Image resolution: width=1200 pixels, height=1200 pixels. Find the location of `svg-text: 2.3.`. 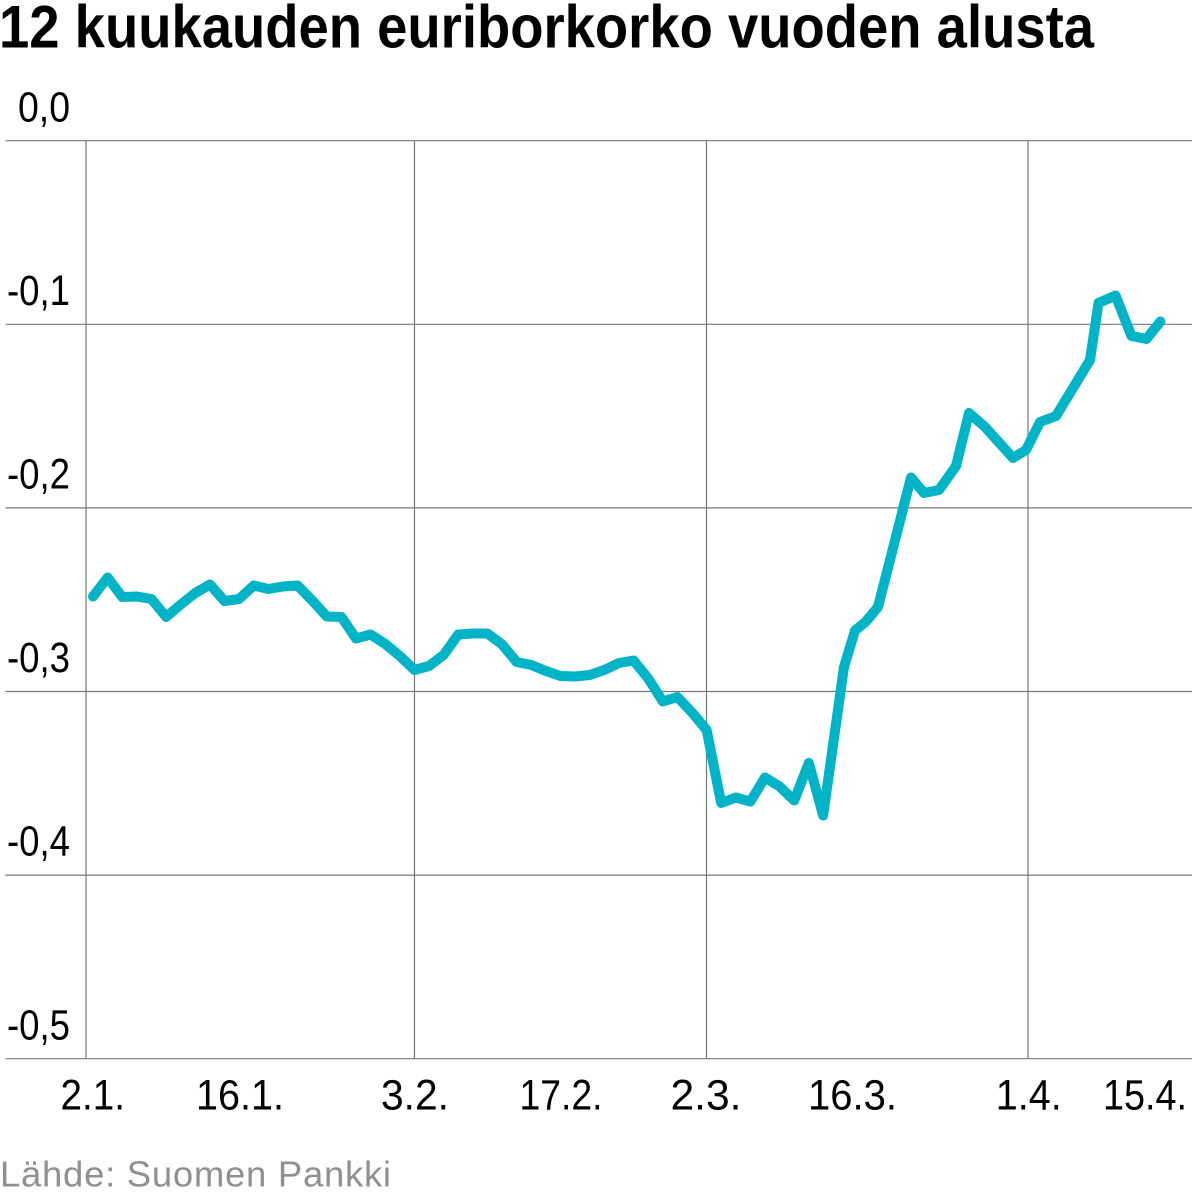

svg-text: 2.3. is located at coordinates (706, 1096).